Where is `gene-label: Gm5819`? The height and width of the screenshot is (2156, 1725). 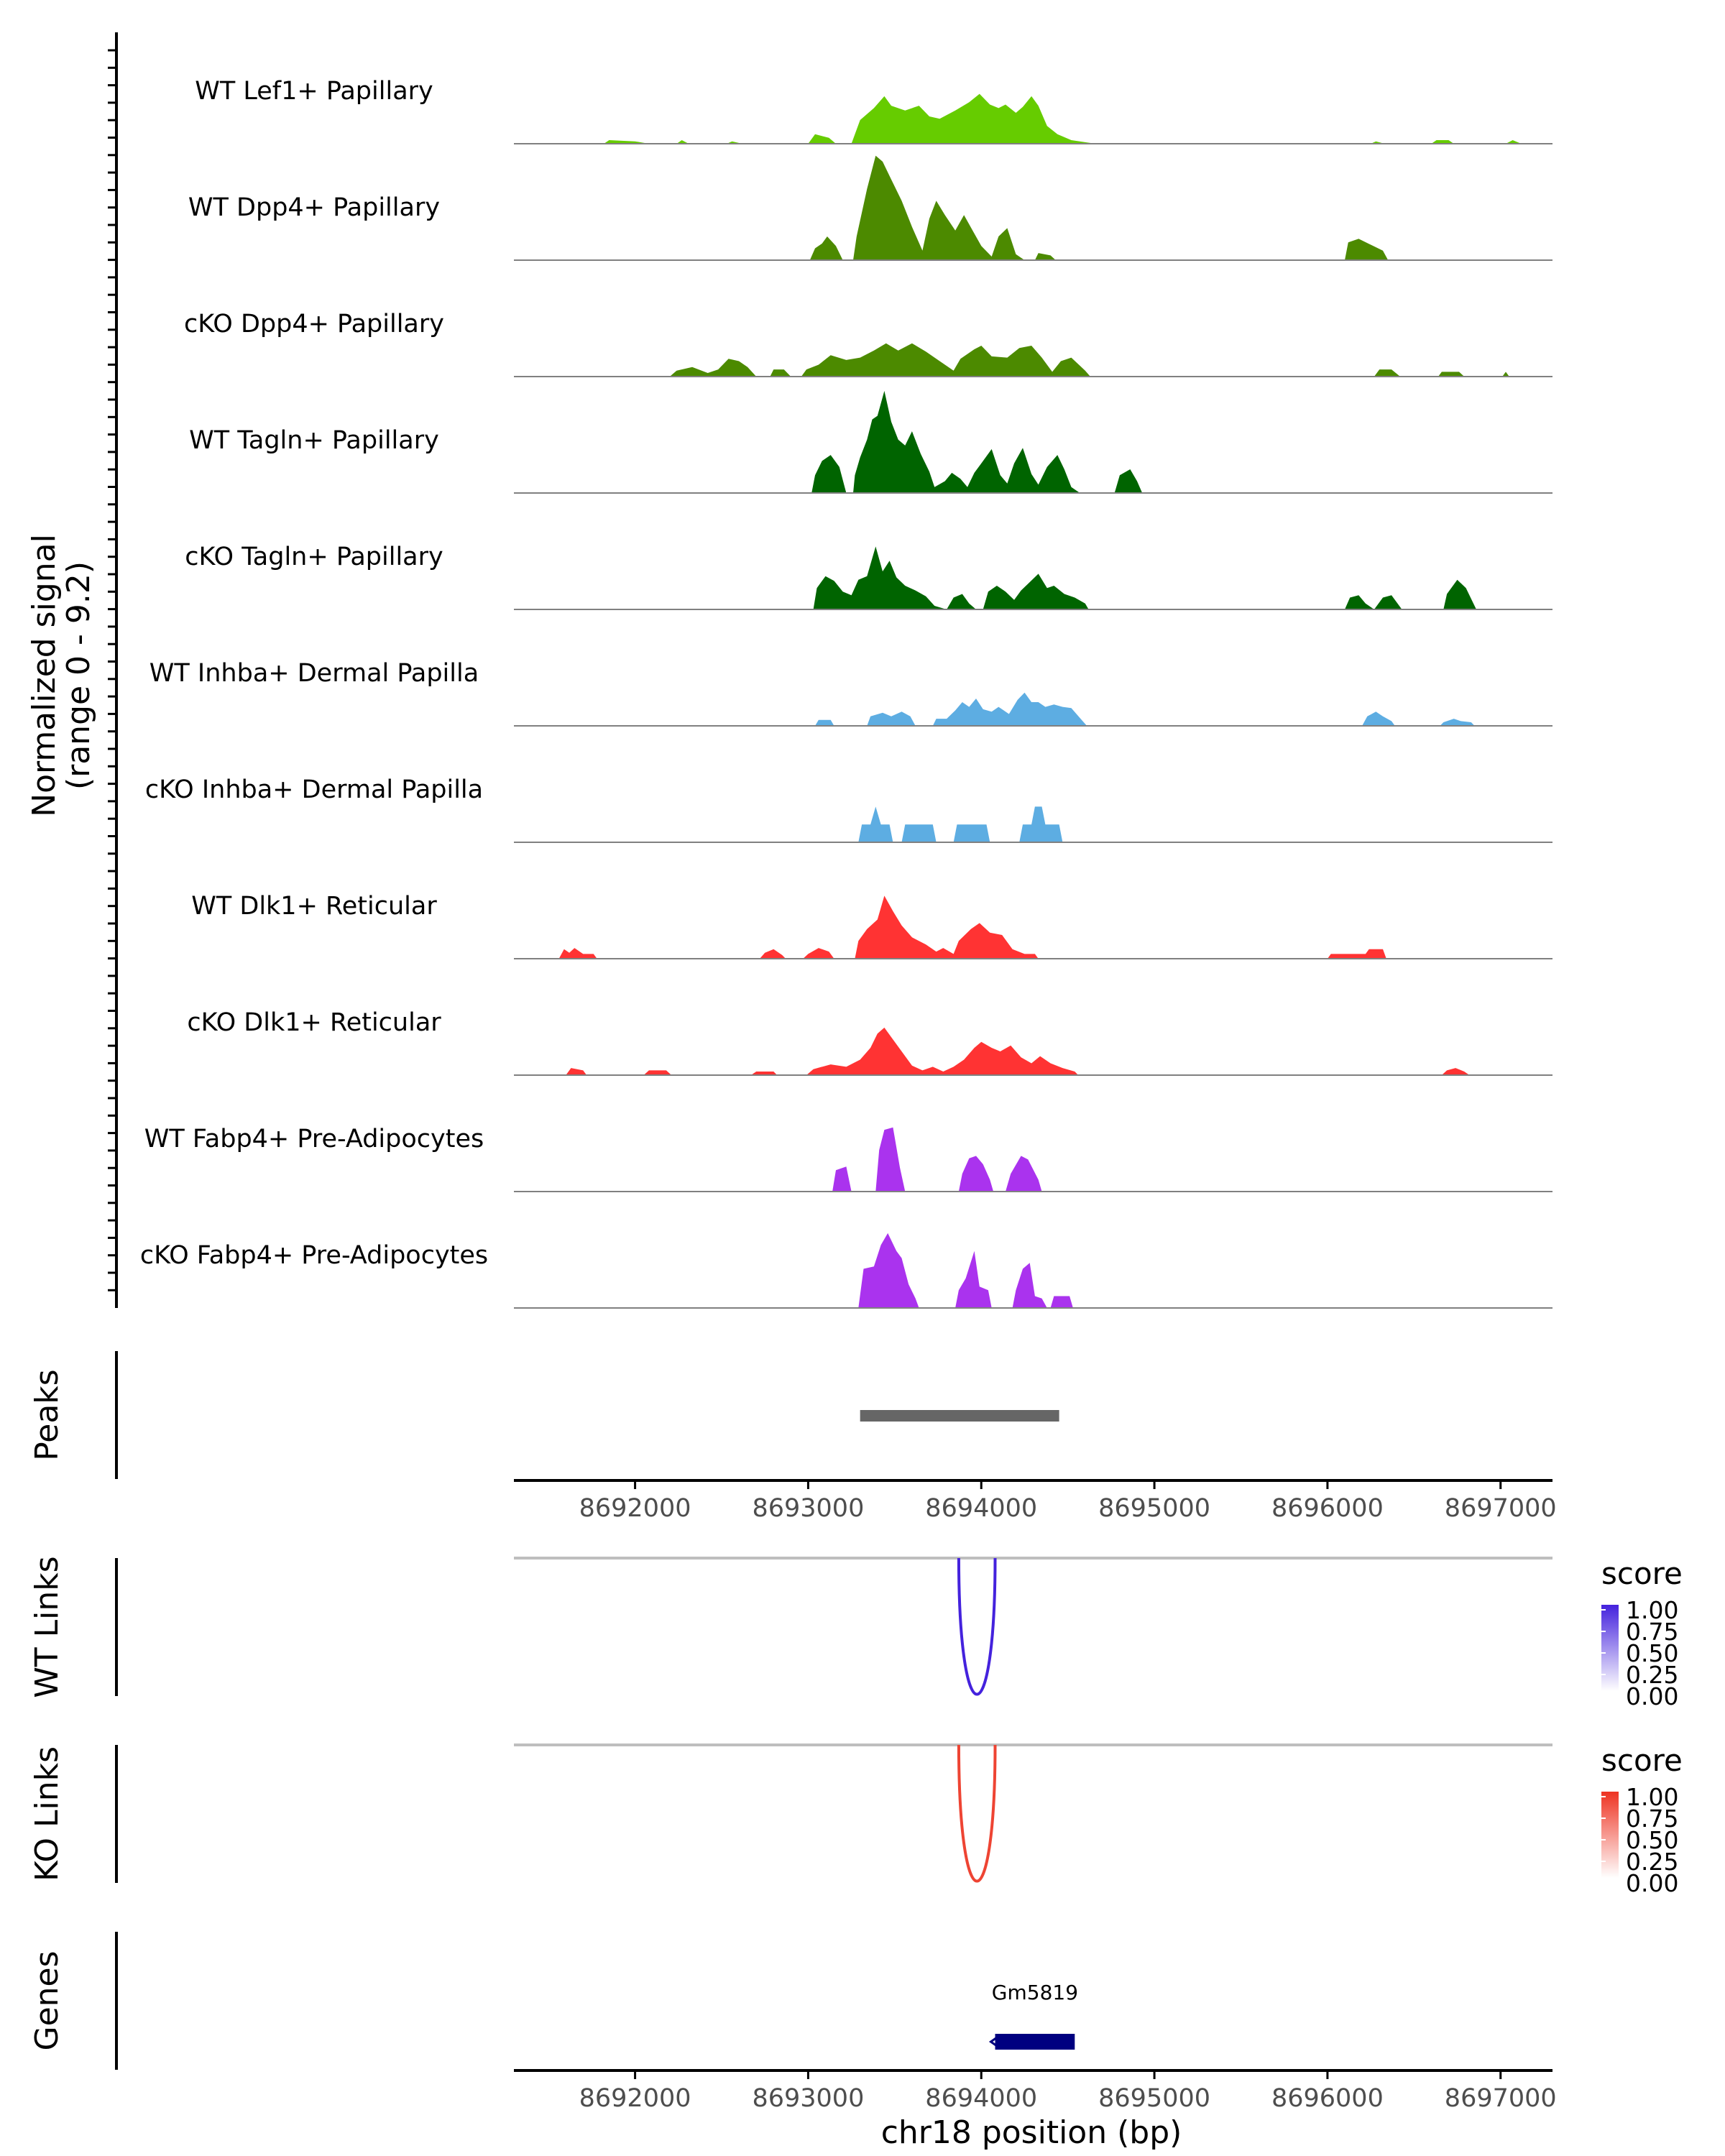 gene-label: Gm5819 is located at coordinates (1035, 1992).